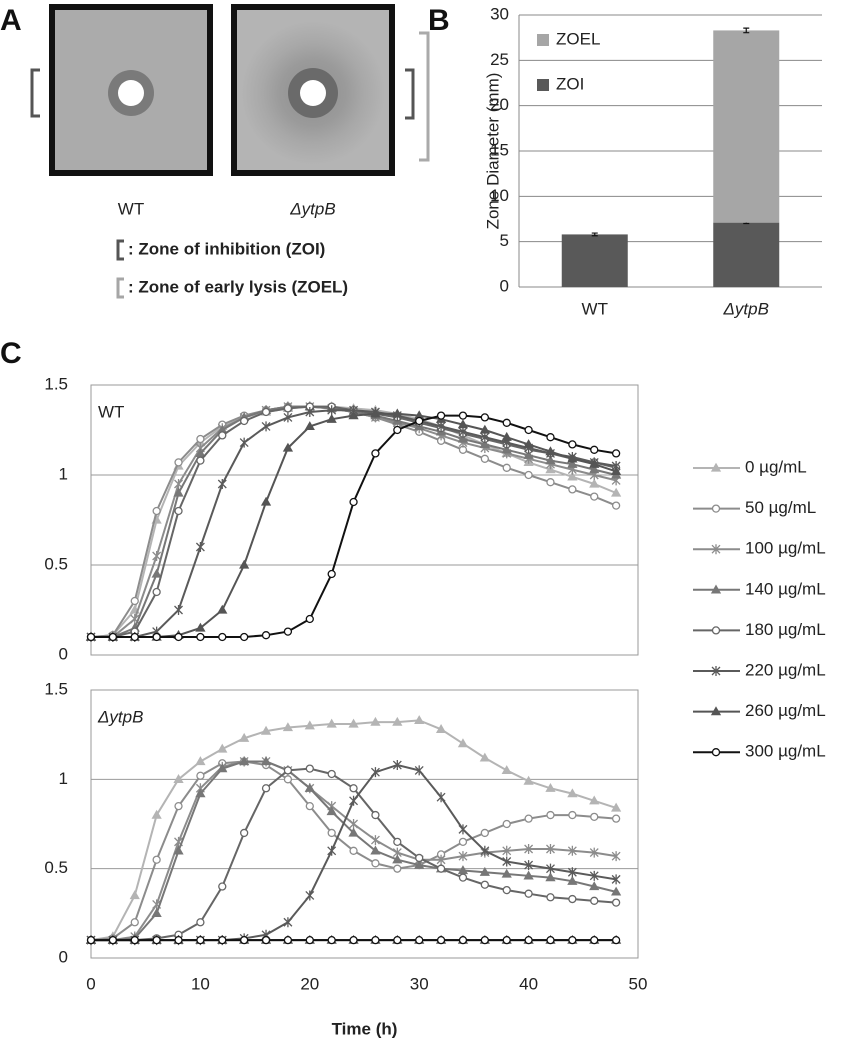 This screenshot has width=850, height=1050. I want to click on legend-bracket, so click(120, 288).